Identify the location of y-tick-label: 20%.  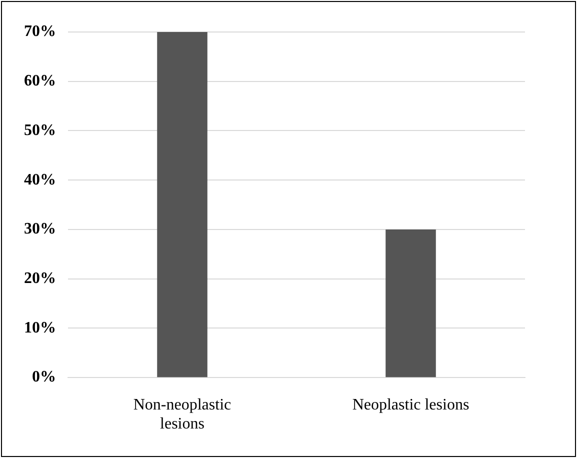
(40, 278).